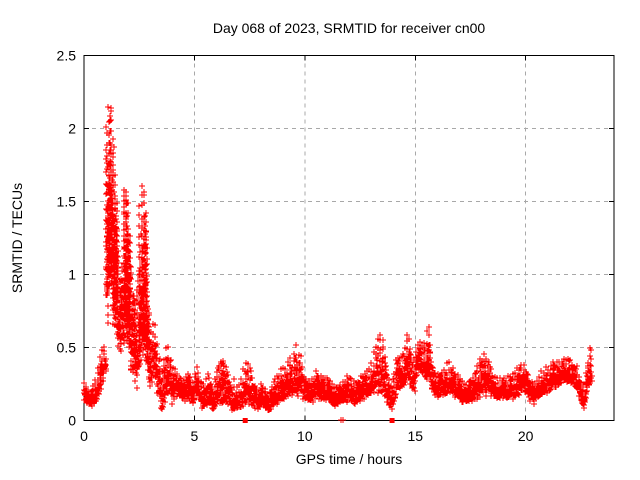 The image size is (640, 480). What do you see at coordinates (67, 56) in the screenshot?
I see `y-tick-label: 2.5` at bounding box center [67, 56].